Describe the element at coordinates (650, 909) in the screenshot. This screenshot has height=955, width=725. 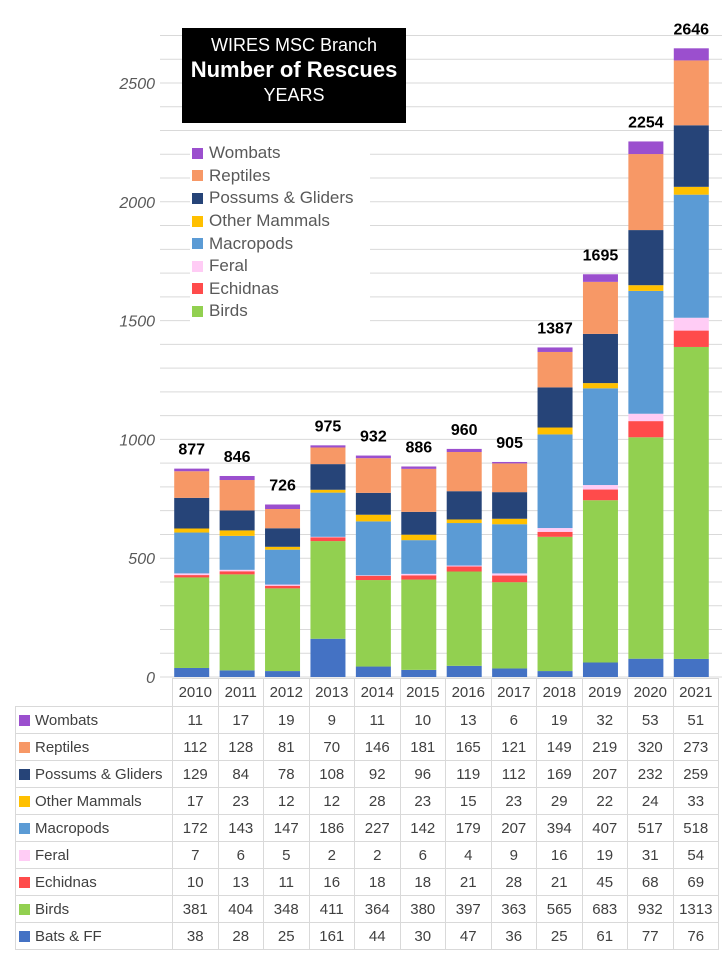
I see `table-cell: 932` at that location.